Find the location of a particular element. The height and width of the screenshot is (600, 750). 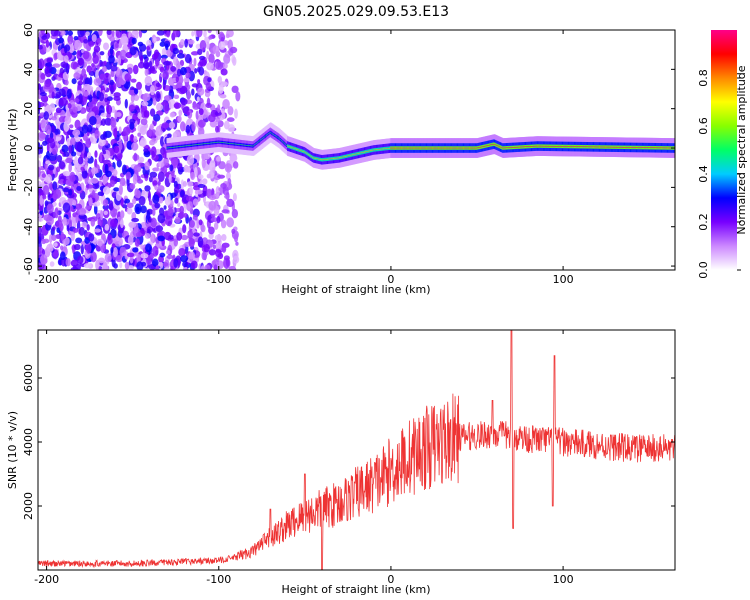

y-tick-label: -20 is located at coordinates (28, 187).